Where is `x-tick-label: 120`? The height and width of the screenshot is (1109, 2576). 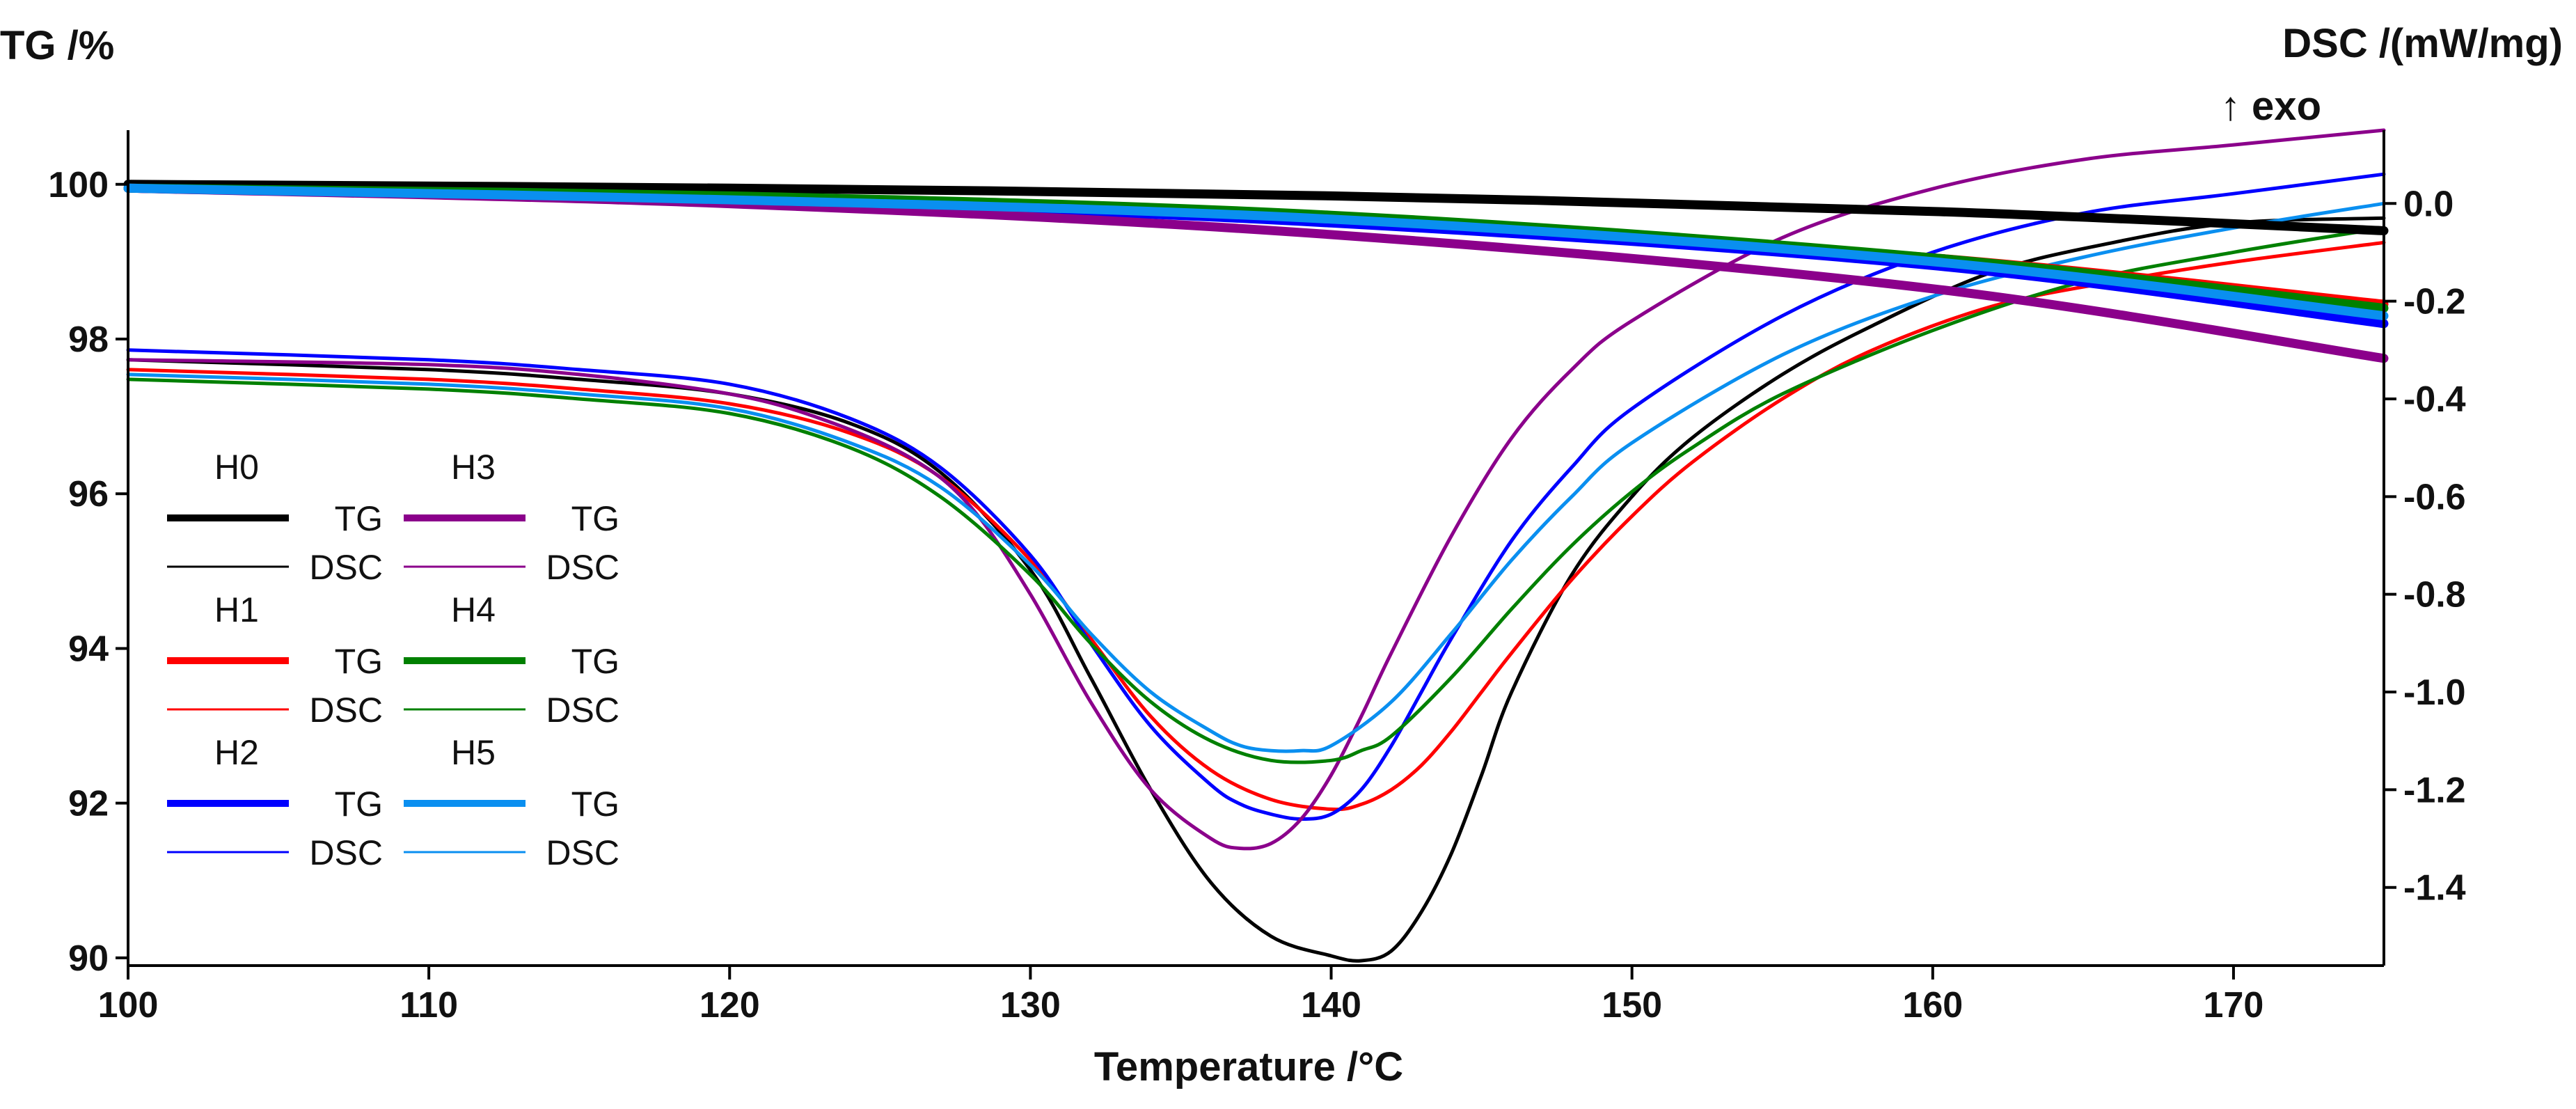
x-tick-label: 120 is located at coordinates (730, 1005).